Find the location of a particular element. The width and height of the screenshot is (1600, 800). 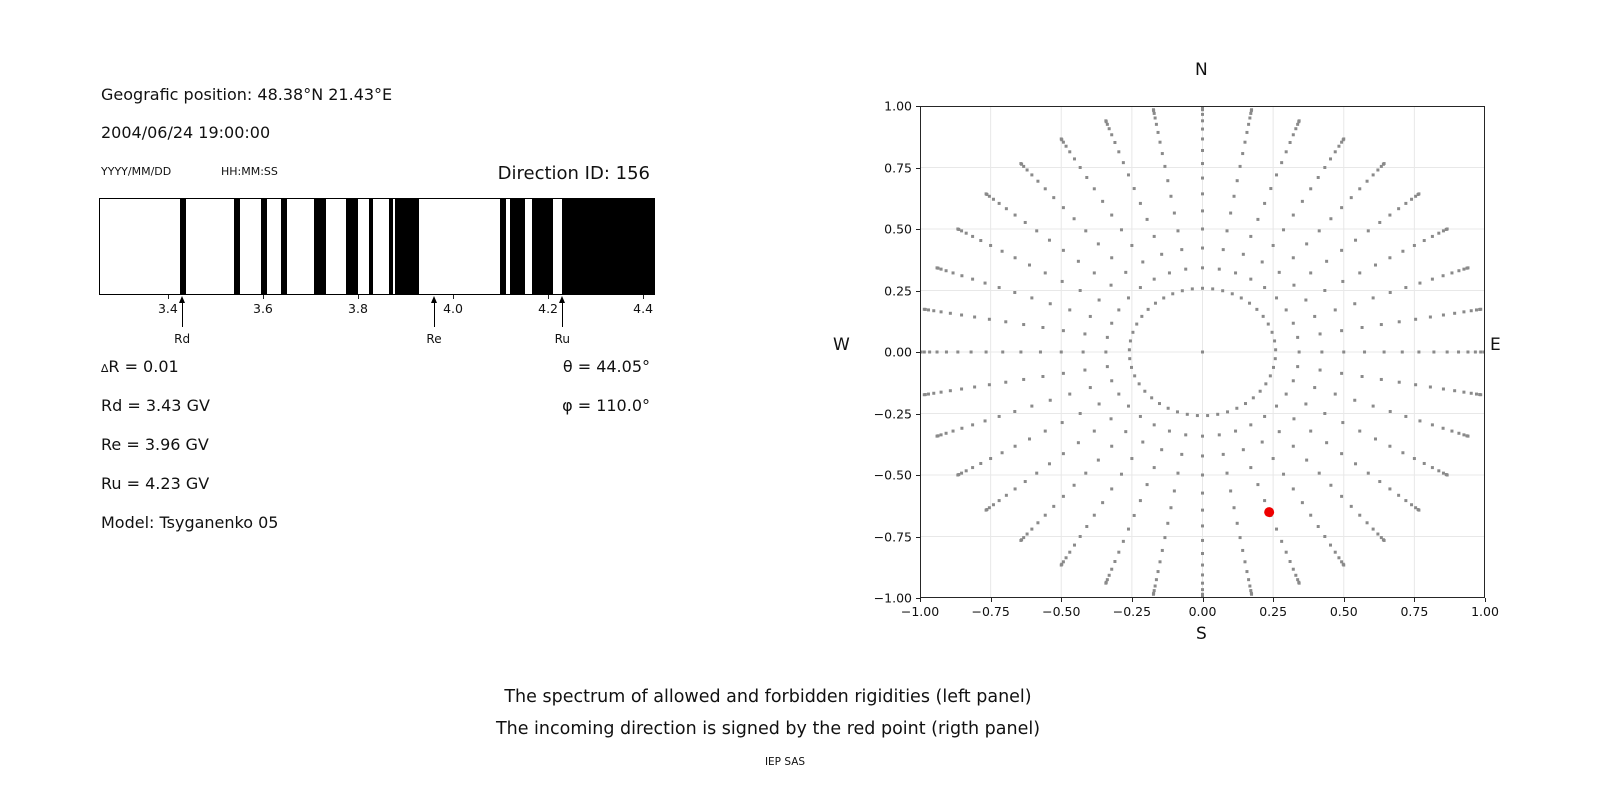

y-tick-label: −0.50 is located at coordinates (892, 475).